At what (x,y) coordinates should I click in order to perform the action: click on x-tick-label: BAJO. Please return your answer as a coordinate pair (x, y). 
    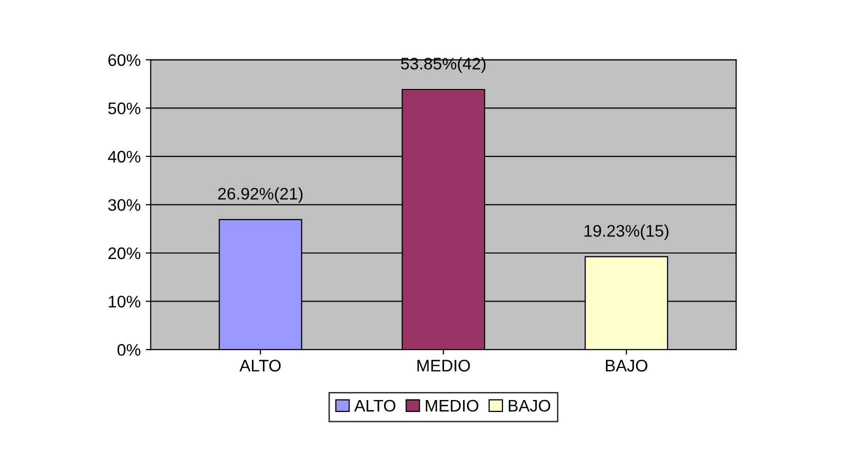
    Looking at the image, I should click on (627, 366).